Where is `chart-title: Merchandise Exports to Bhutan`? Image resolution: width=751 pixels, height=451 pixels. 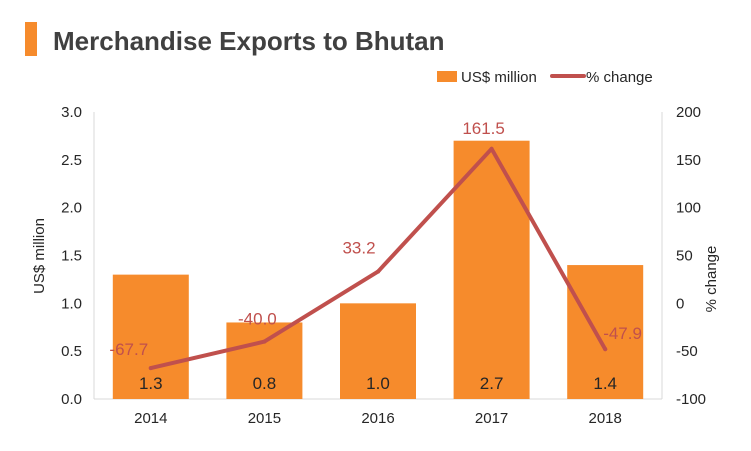 chart-title: Merchandise Exports to Bhutan is located at coordinates (249, 41).